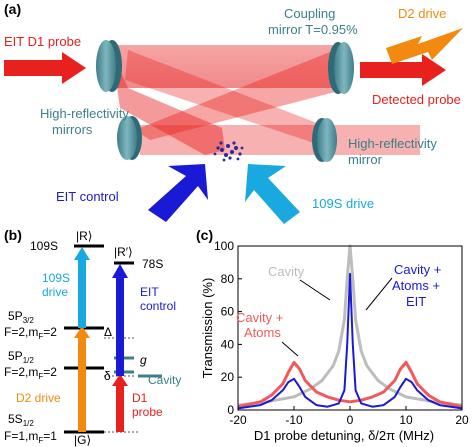 The width and height of the screenshot is (474, 447). I want to click on y-tick-label: 0, so click(230, 410).